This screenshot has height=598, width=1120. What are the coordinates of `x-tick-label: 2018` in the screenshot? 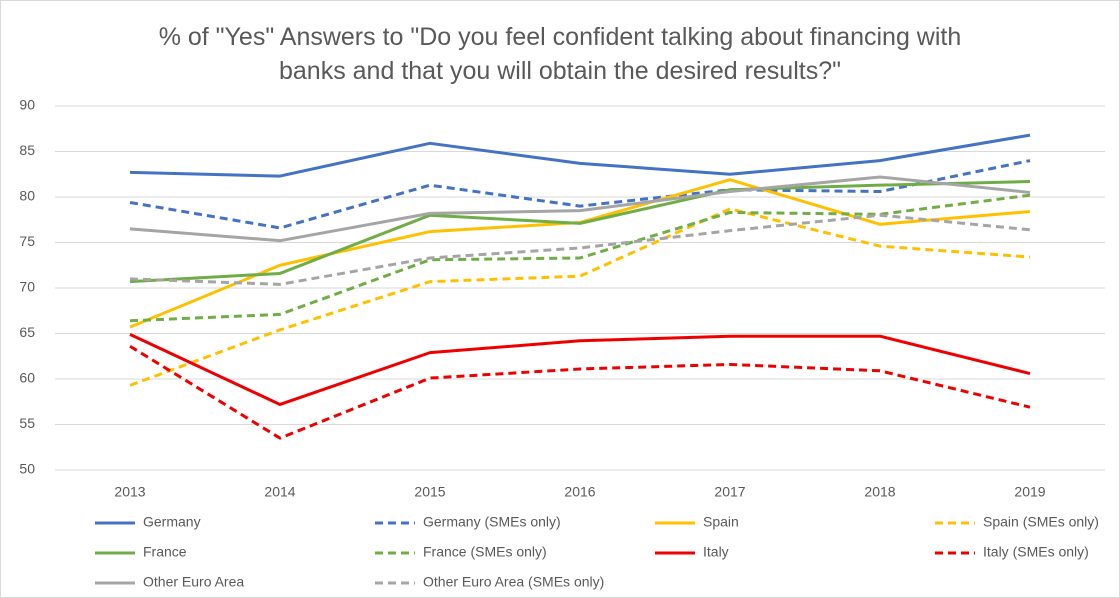 It's located at (879, 492).